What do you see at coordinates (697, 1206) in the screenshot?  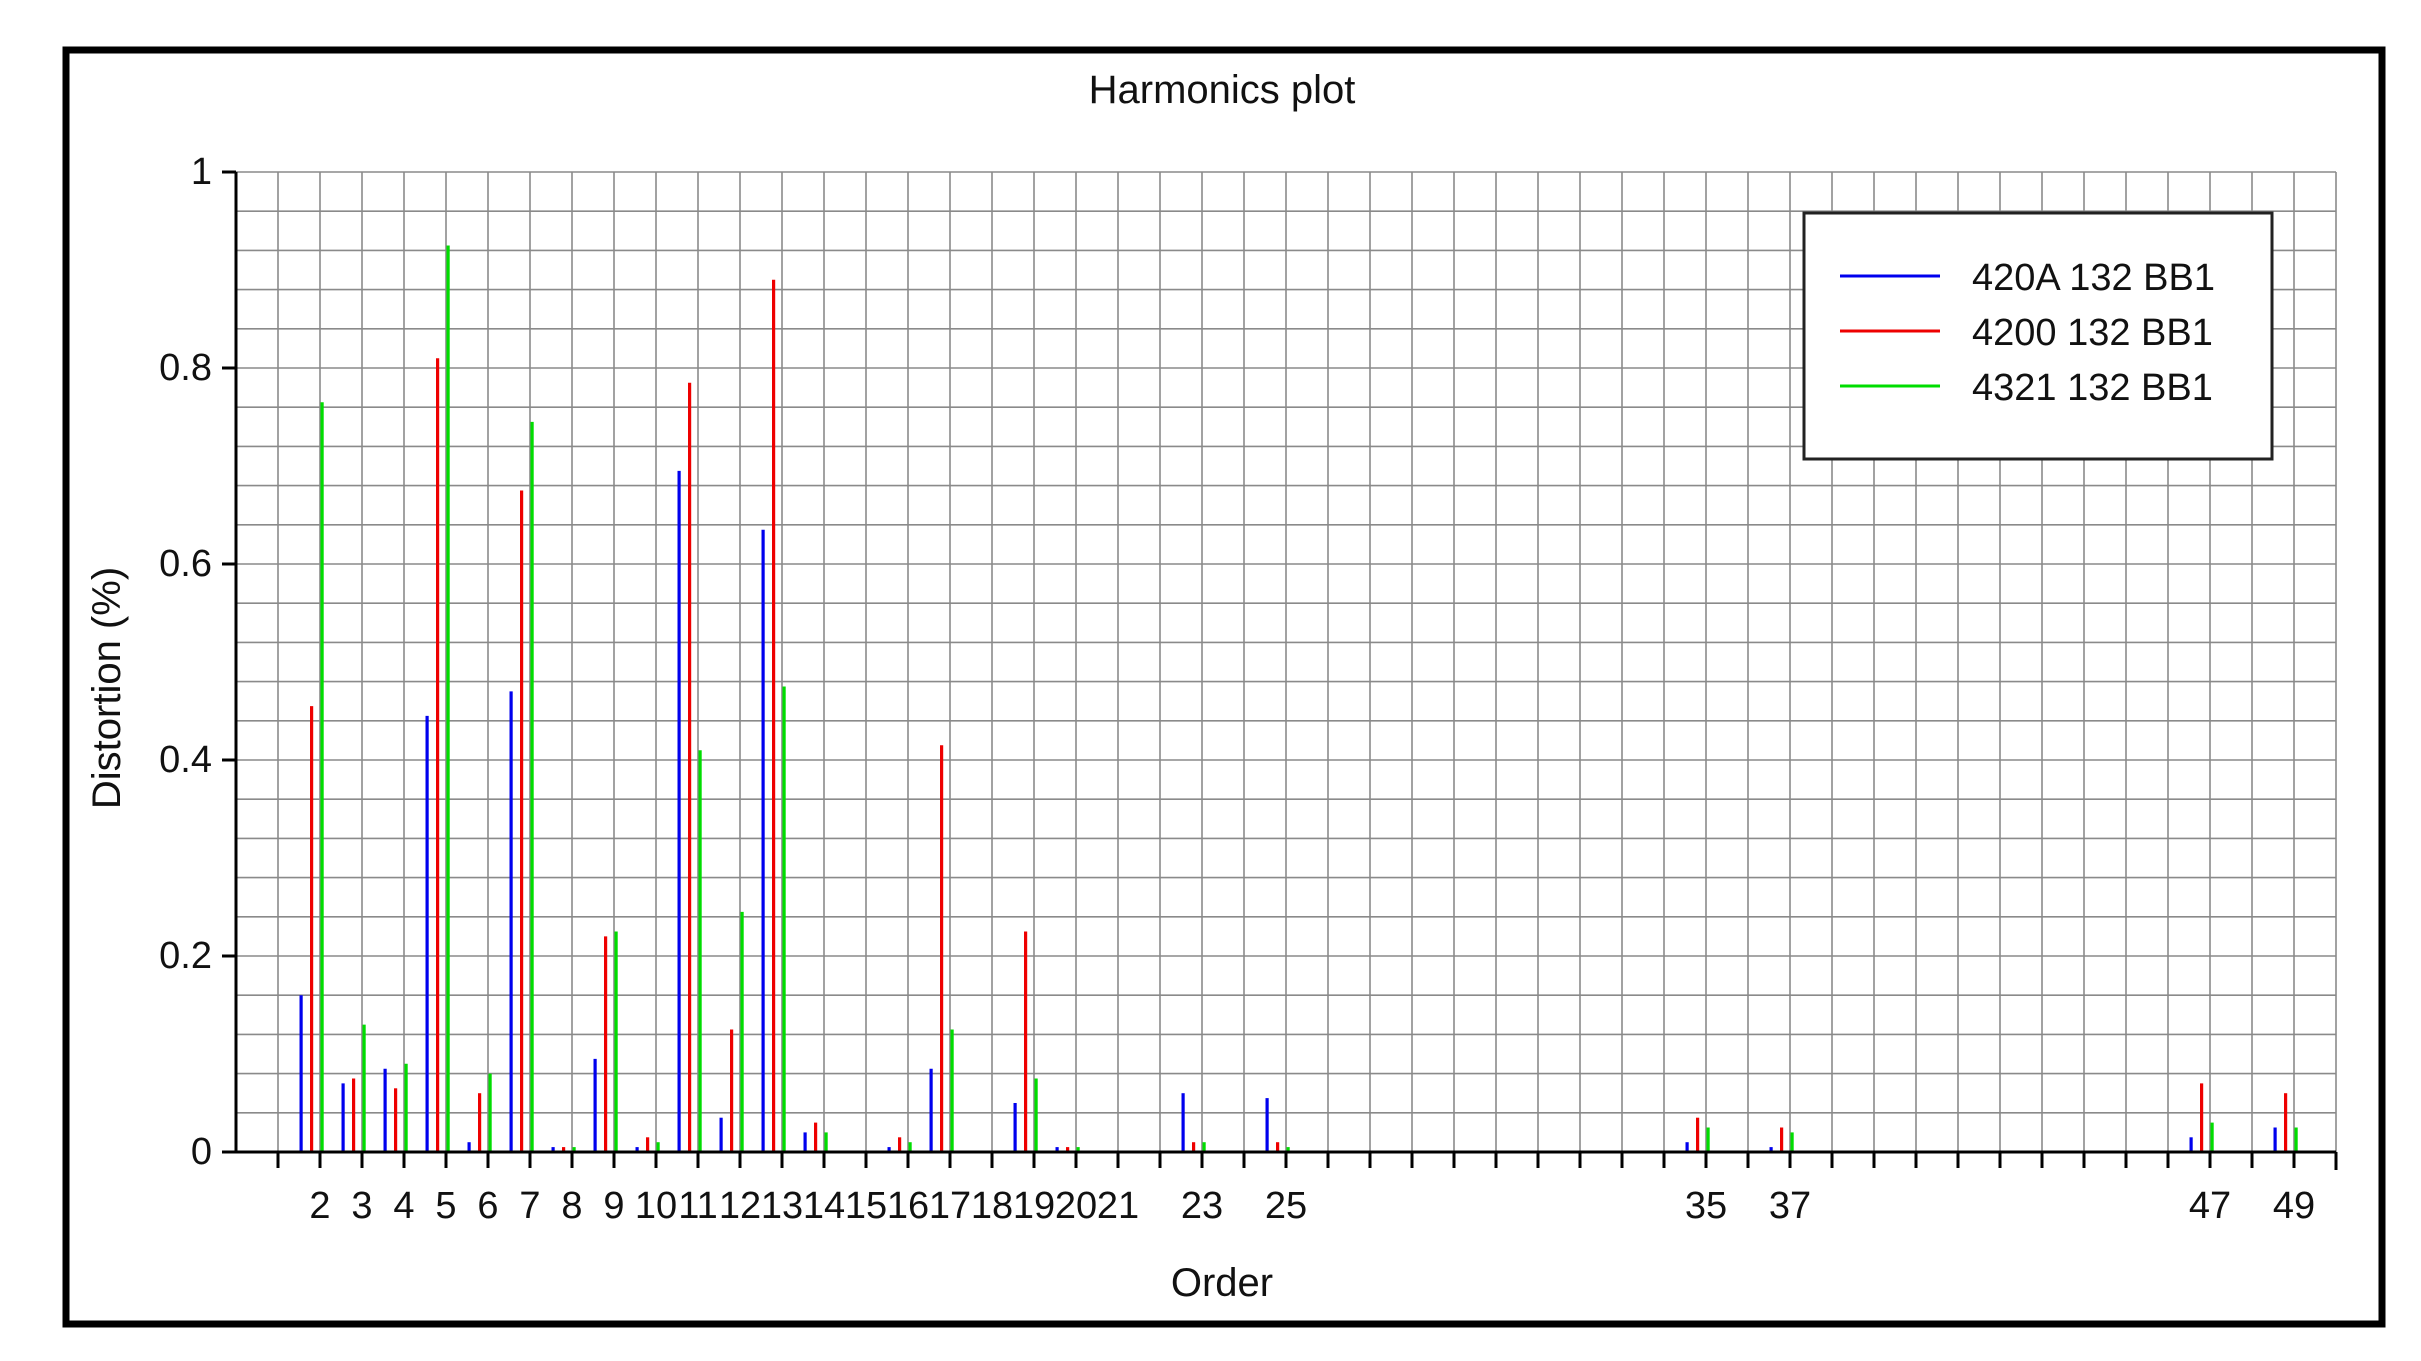 I see `x-tick-label: 11` at bounding box center [697, 1206].